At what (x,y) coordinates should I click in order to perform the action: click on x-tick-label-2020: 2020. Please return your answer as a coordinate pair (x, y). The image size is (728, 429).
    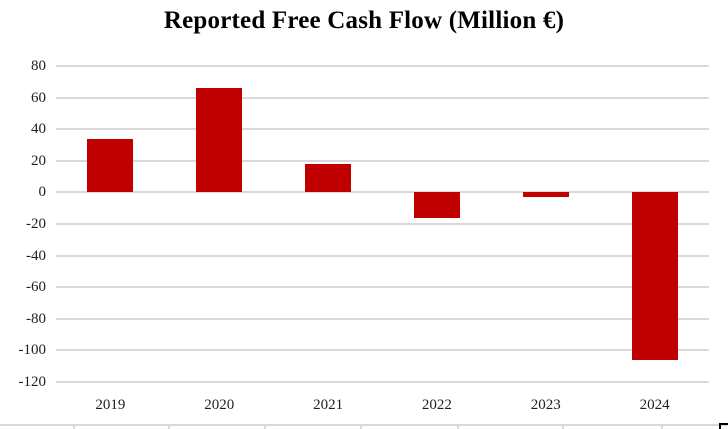
    Looking at the image, I should click on (219, 405).